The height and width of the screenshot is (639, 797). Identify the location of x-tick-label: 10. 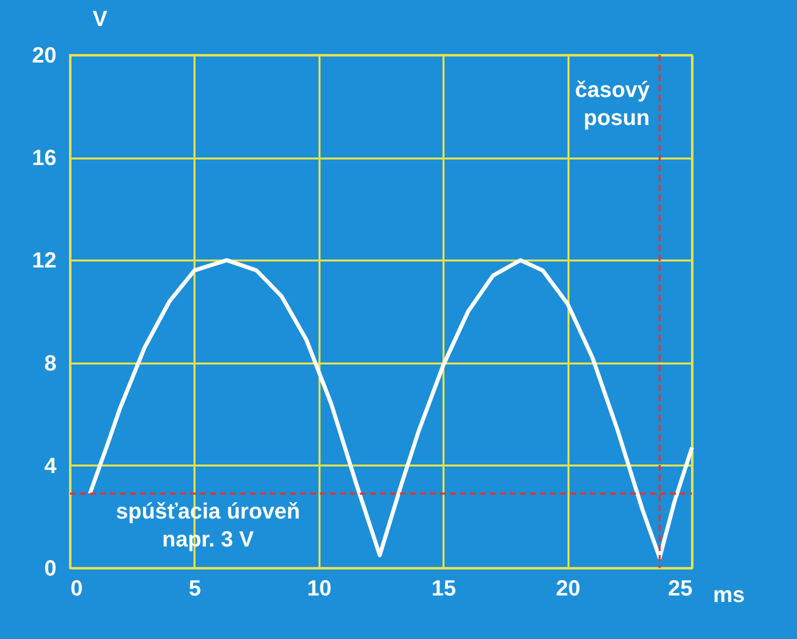
(319, 588).